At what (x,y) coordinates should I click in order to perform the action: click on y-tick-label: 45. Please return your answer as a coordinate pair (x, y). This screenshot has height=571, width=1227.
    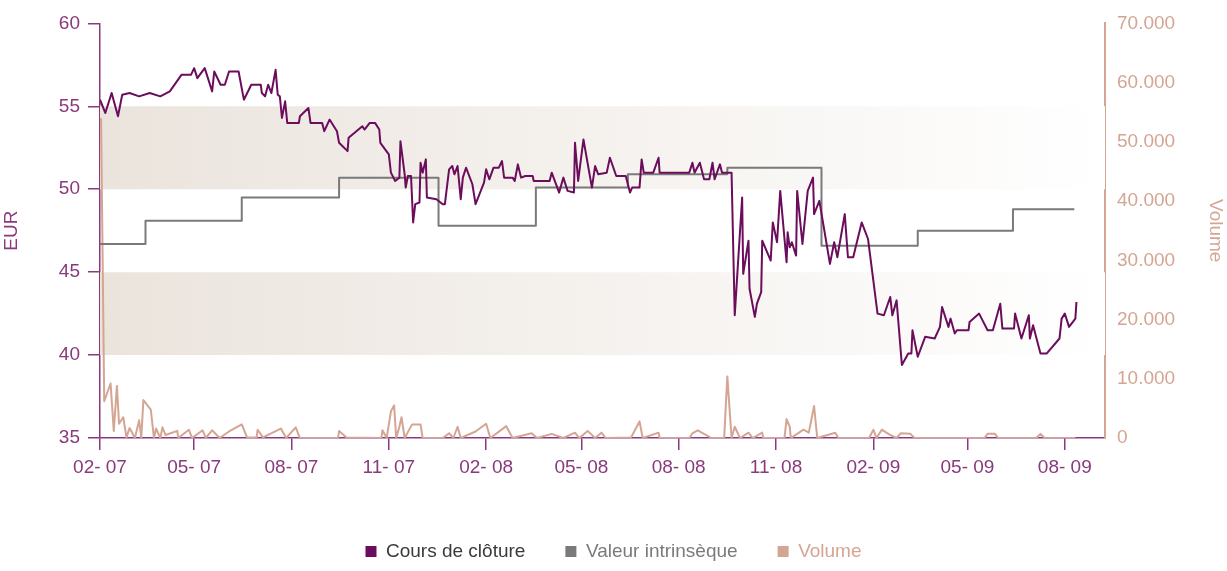
    Looking at the image, I should click on (69, 271).